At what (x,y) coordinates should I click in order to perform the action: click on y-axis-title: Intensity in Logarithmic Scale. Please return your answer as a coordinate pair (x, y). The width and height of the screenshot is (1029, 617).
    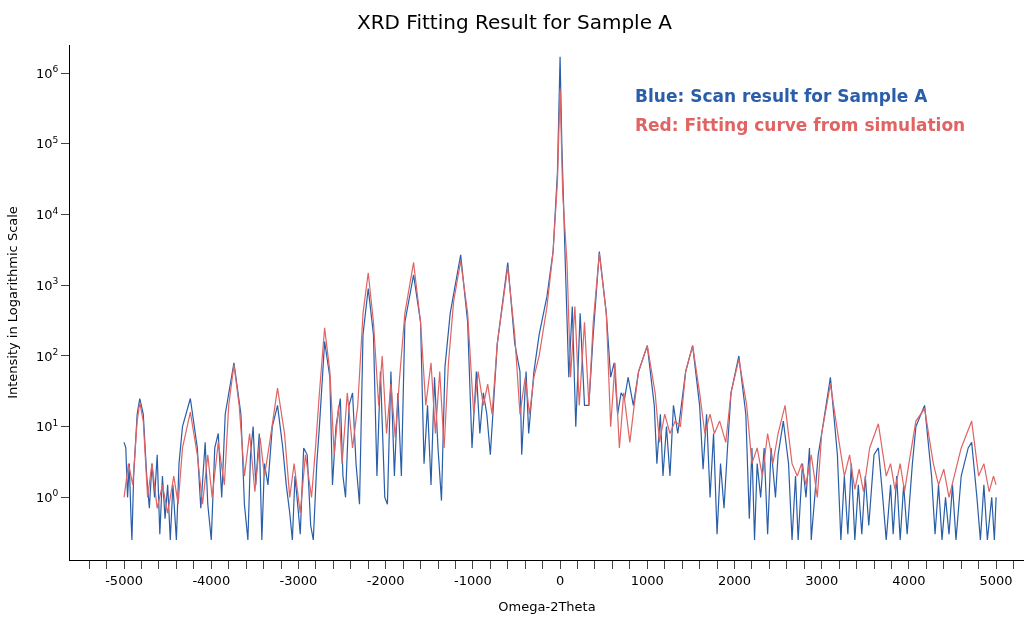
    Looking at the image, I should click on (13, 302).